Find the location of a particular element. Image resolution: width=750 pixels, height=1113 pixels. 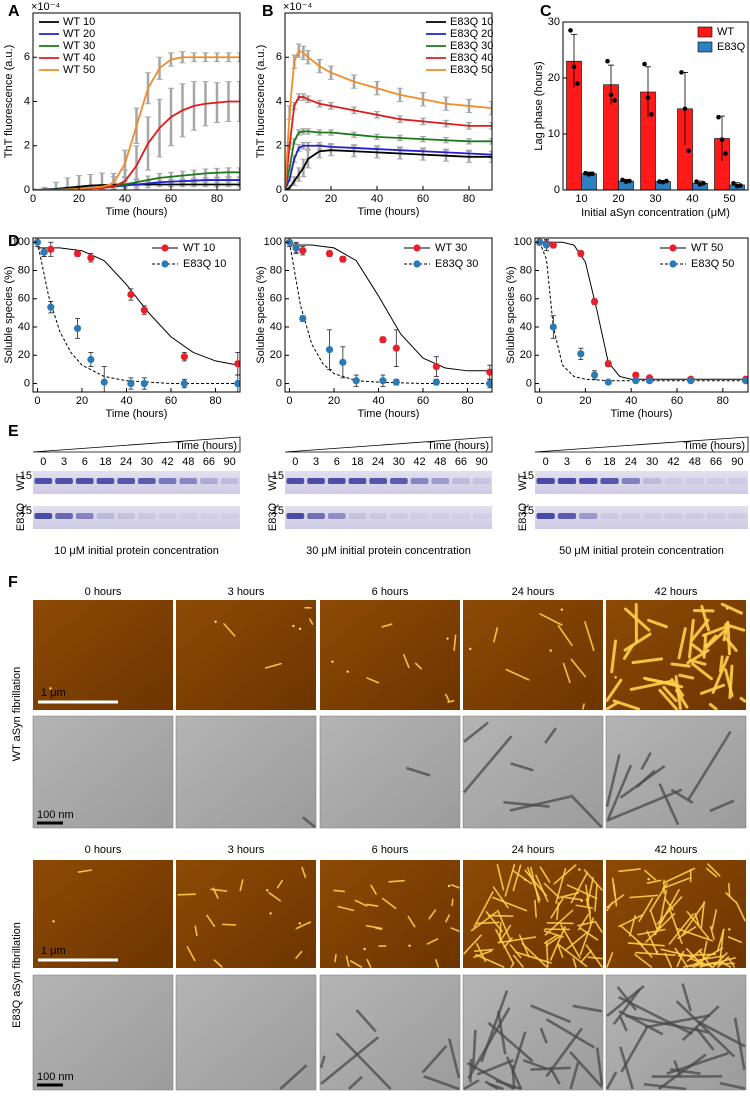

panel-letter: F is located at coordinates (13, 582).